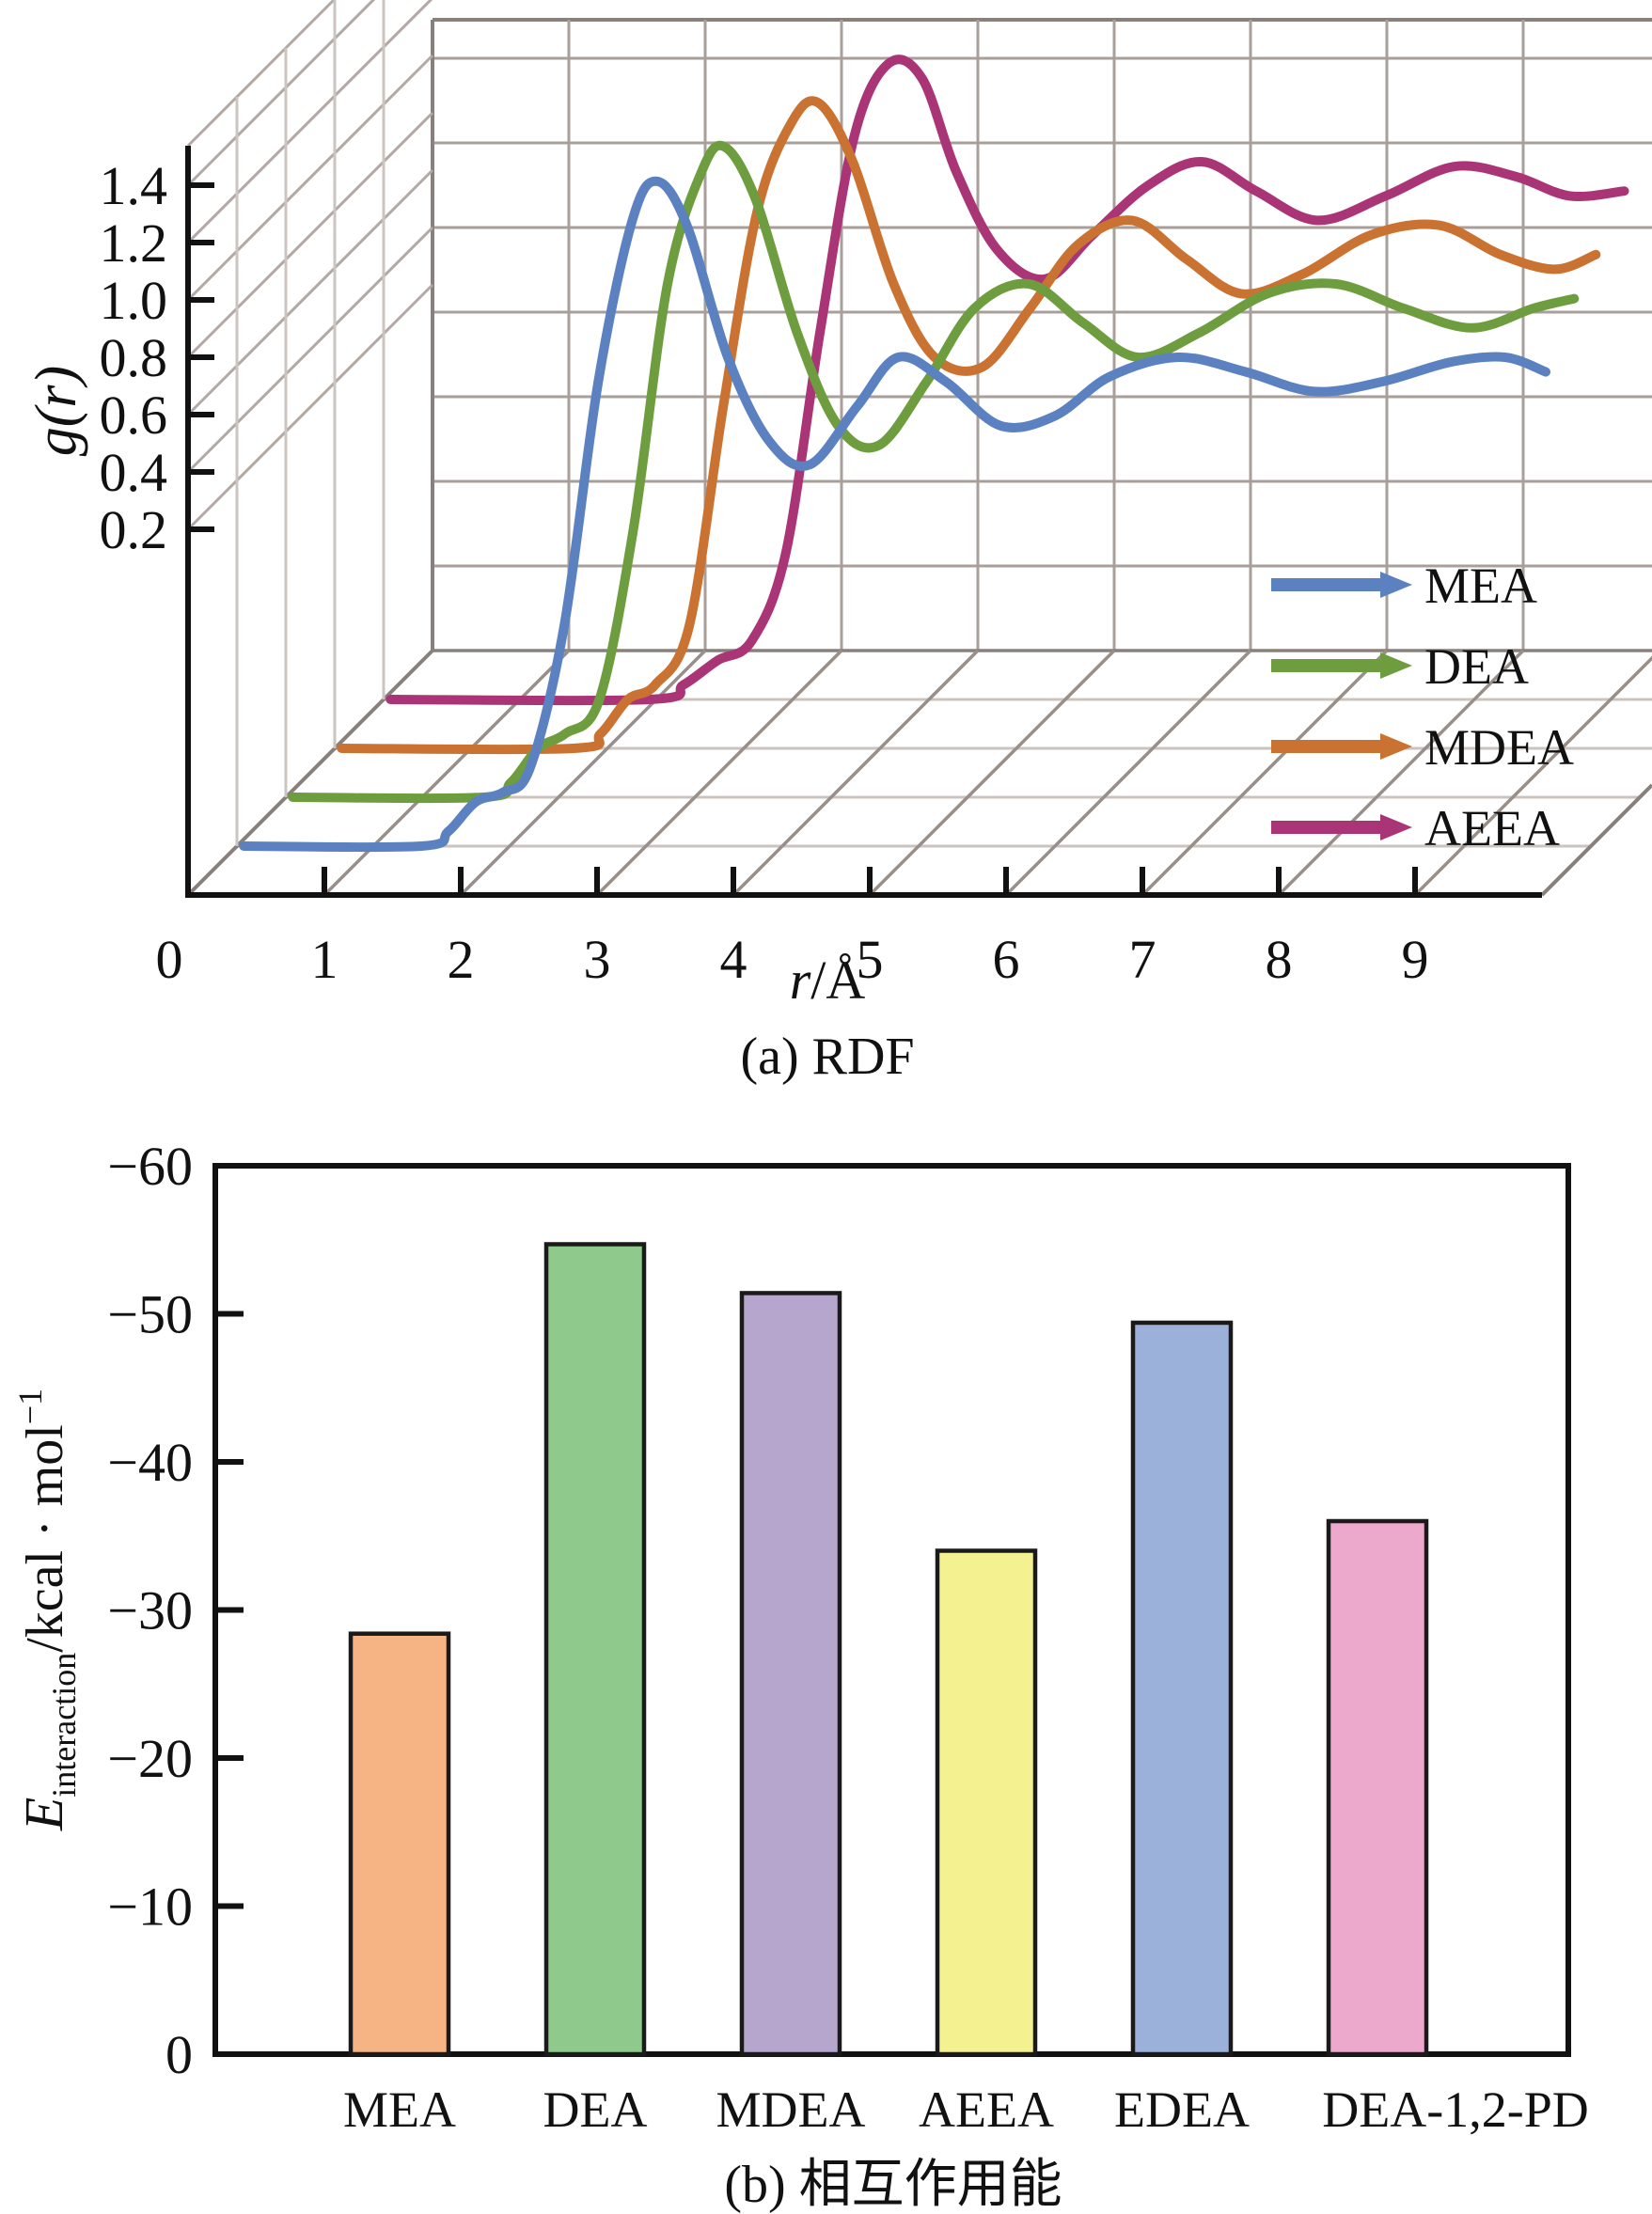 This screenshot has width=1652, height=2214. What do you see at coordinates (150, 1758) in the screenshot?
I see `y-axis-tick-label: −20` at bounding box center [150, 1758].